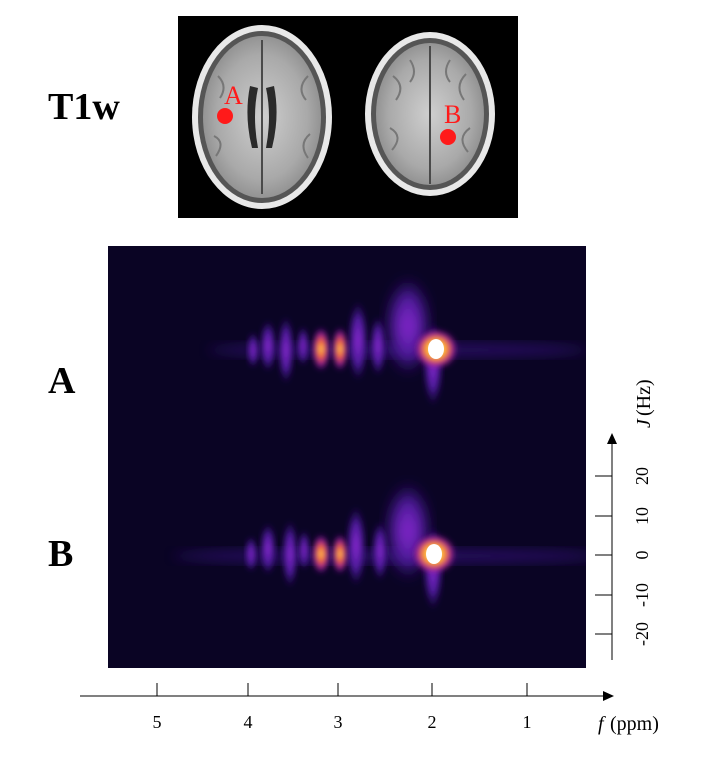 The height and width of the screenshot is (758, 726). I want to click on voxel-b-label: B, so click(452, 114).